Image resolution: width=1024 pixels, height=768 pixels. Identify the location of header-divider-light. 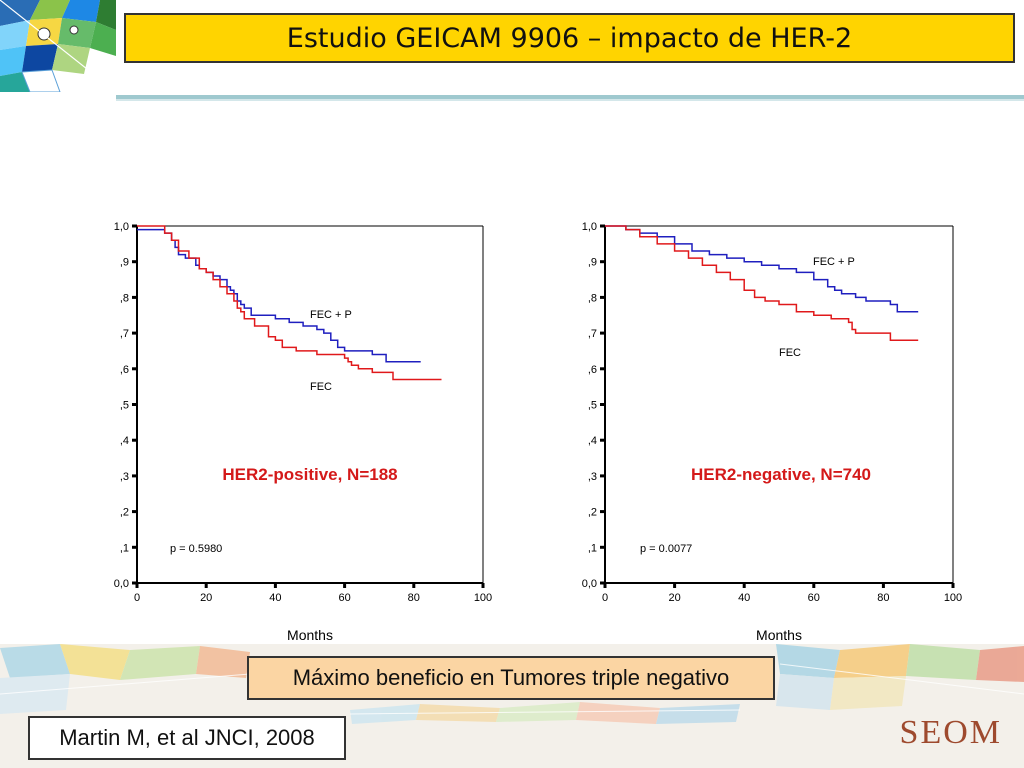
(570, 100).